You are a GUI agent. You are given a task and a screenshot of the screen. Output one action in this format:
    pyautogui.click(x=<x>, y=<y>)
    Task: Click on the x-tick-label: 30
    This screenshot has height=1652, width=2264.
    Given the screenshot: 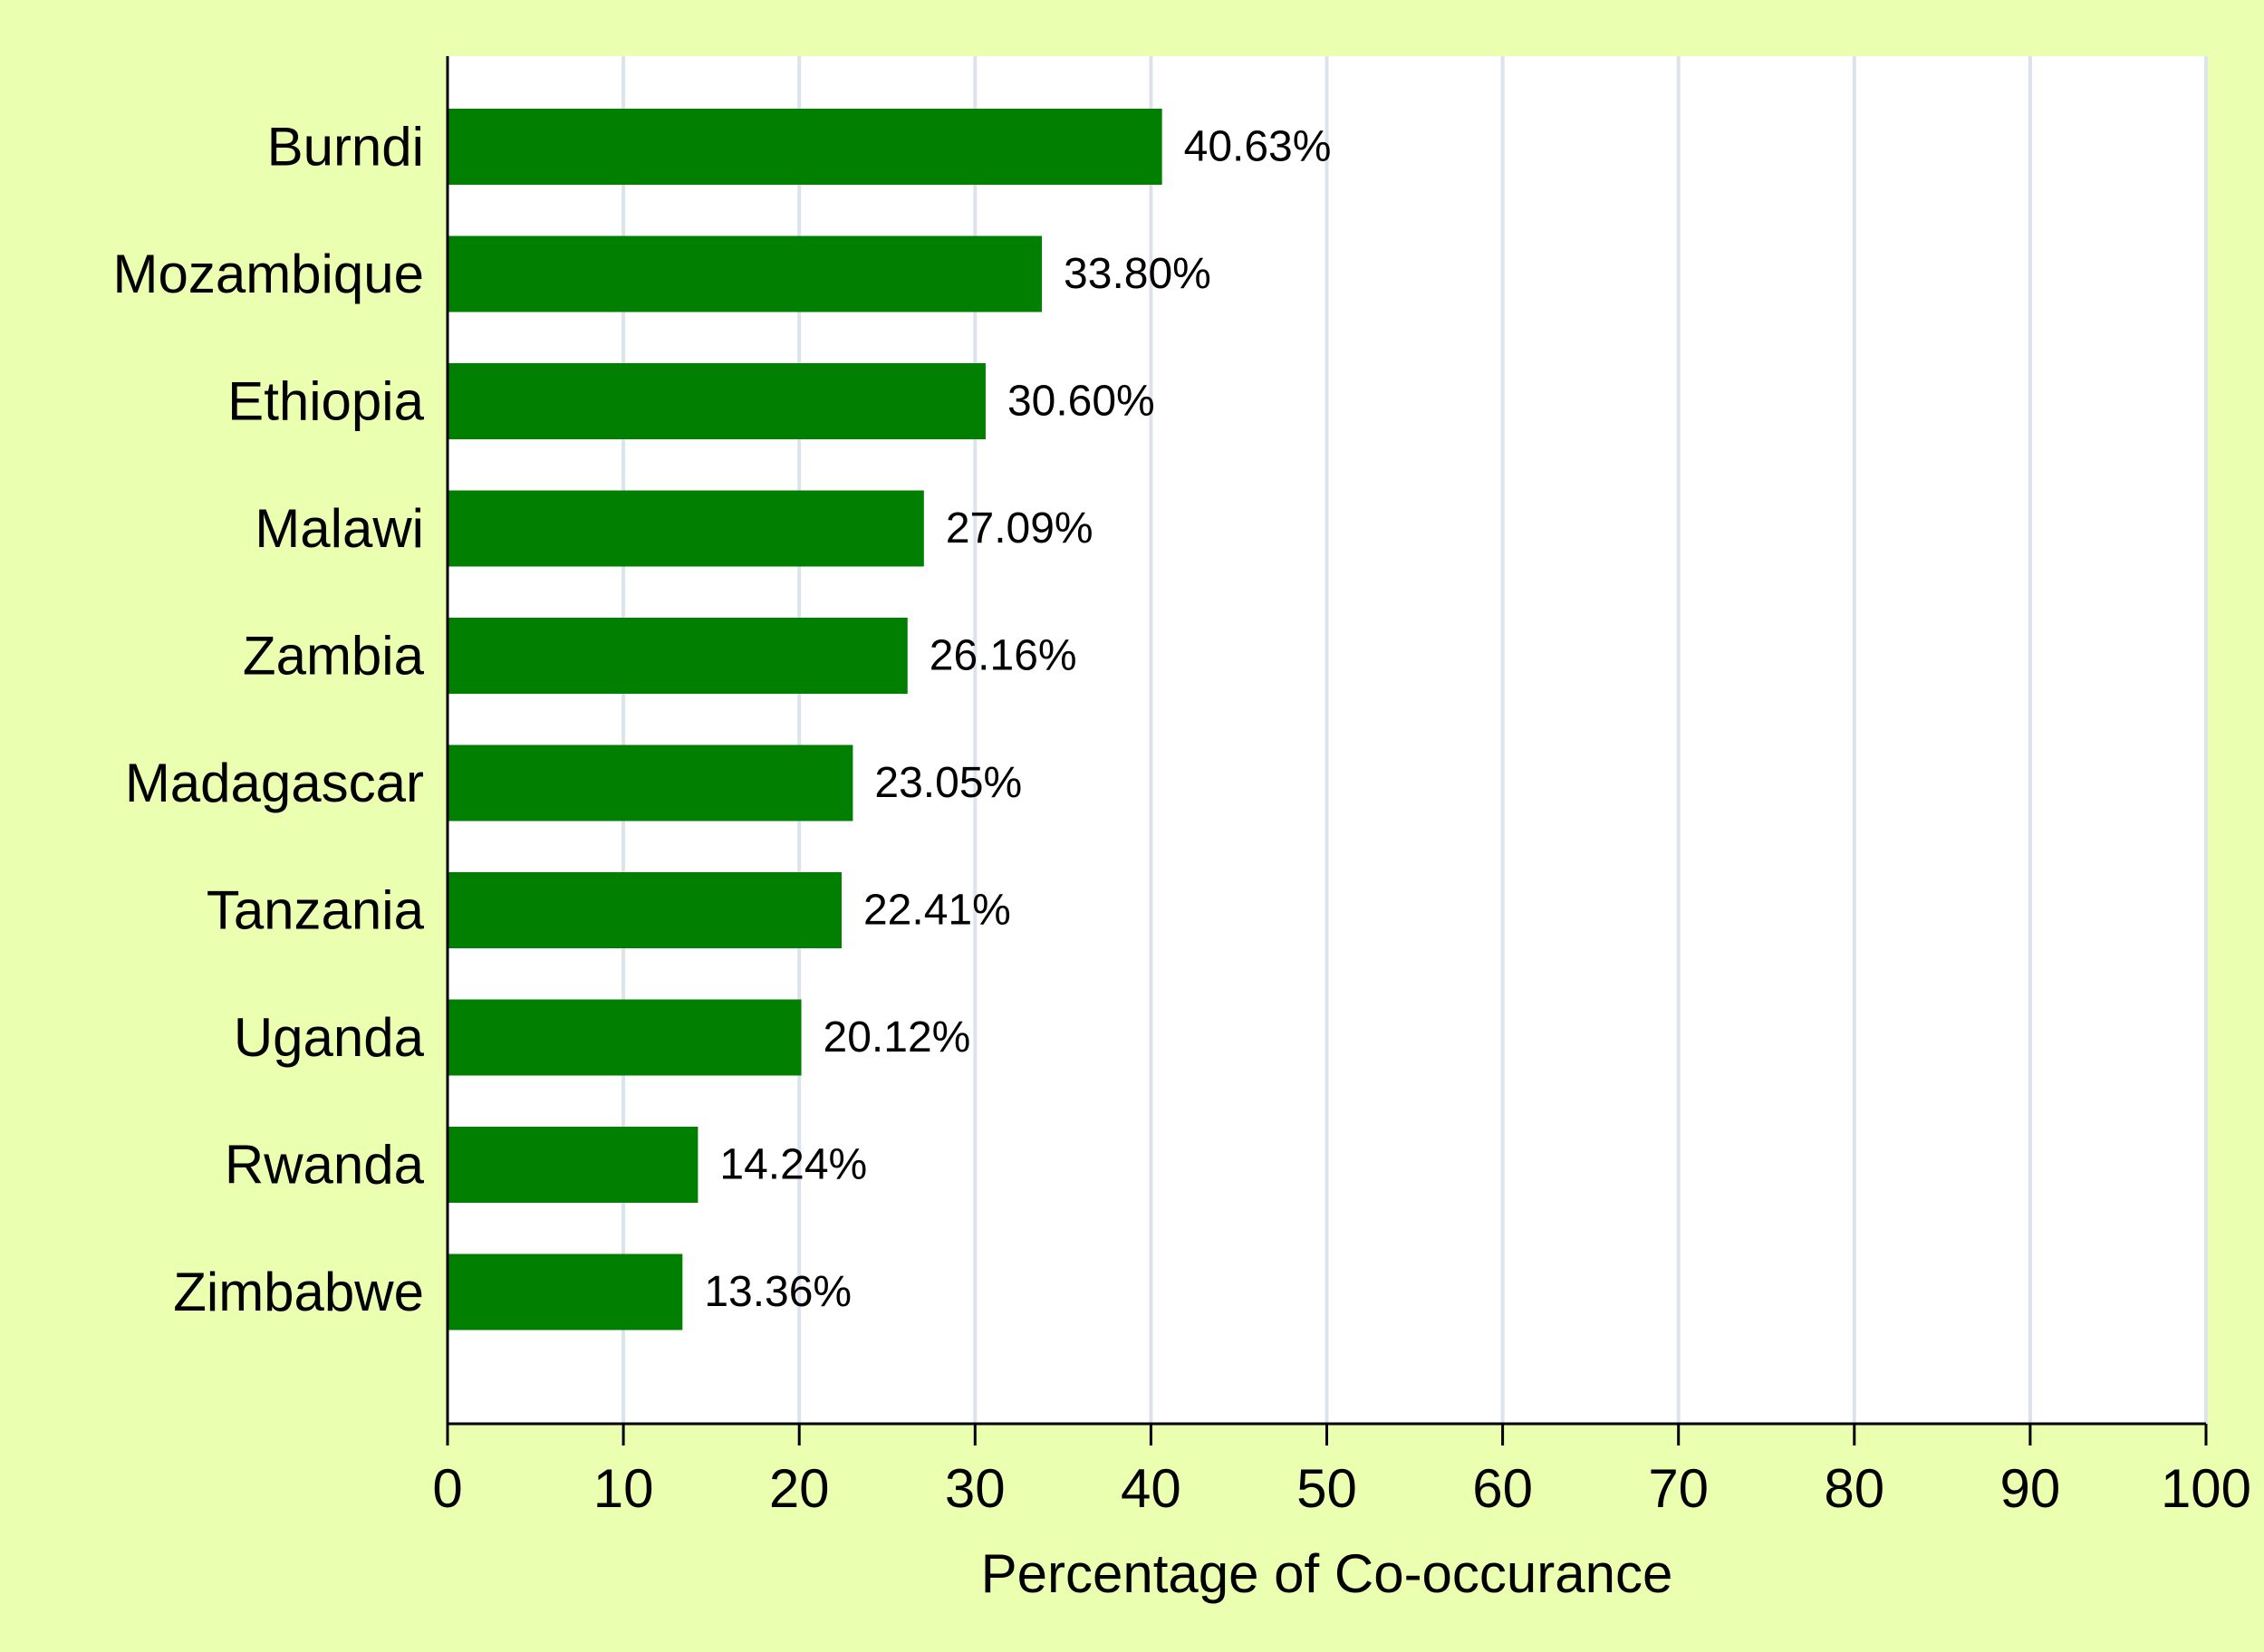 What is the action you would take?
    pyautogui.click(x=976, y=1488)
    